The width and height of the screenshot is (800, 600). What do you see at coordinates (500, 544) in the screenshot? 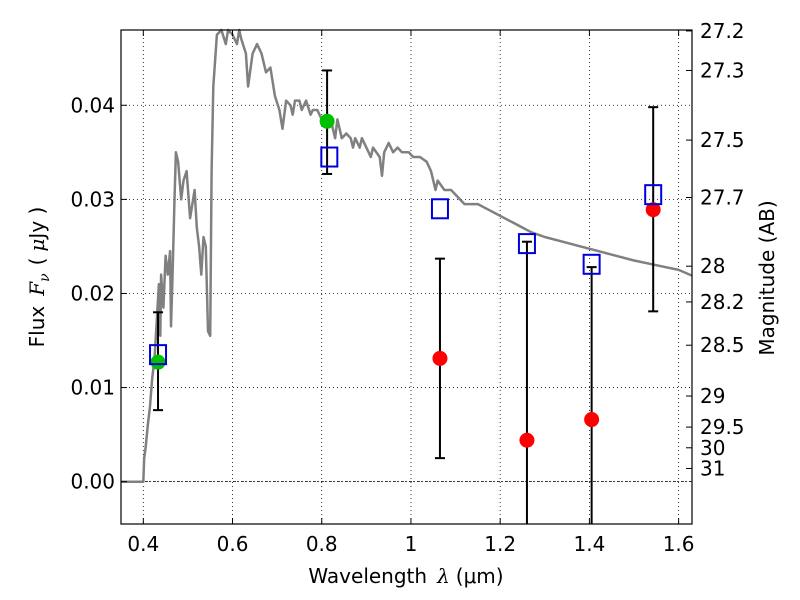
I see `x-tick-label: 1.2` at bounding box center [500, 544].